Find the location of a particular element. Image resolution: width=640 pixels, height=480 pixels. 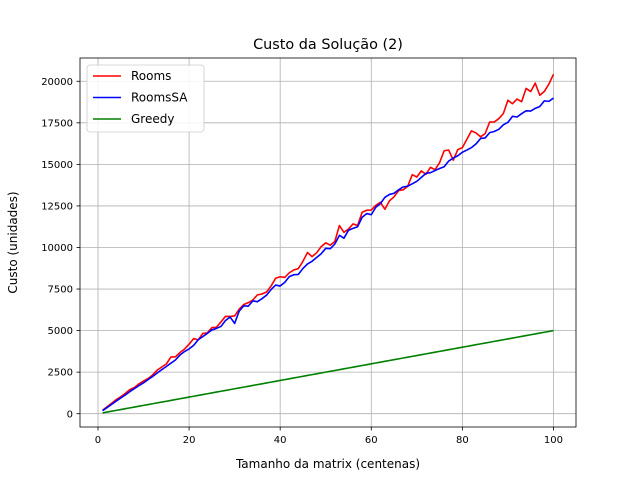

legend-label: Greedy is located at coordinates (152, 119).